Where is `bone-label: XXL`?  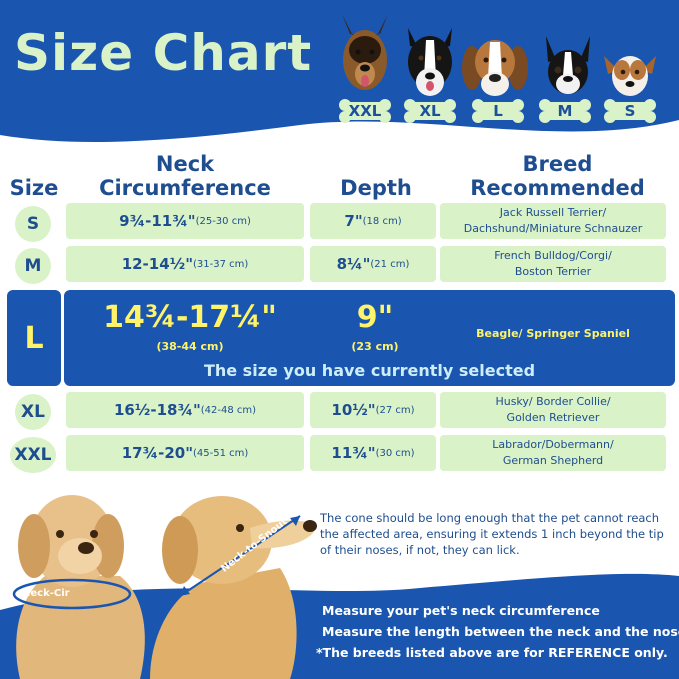
bone-label: XXL is located at coordinates (365, 111).